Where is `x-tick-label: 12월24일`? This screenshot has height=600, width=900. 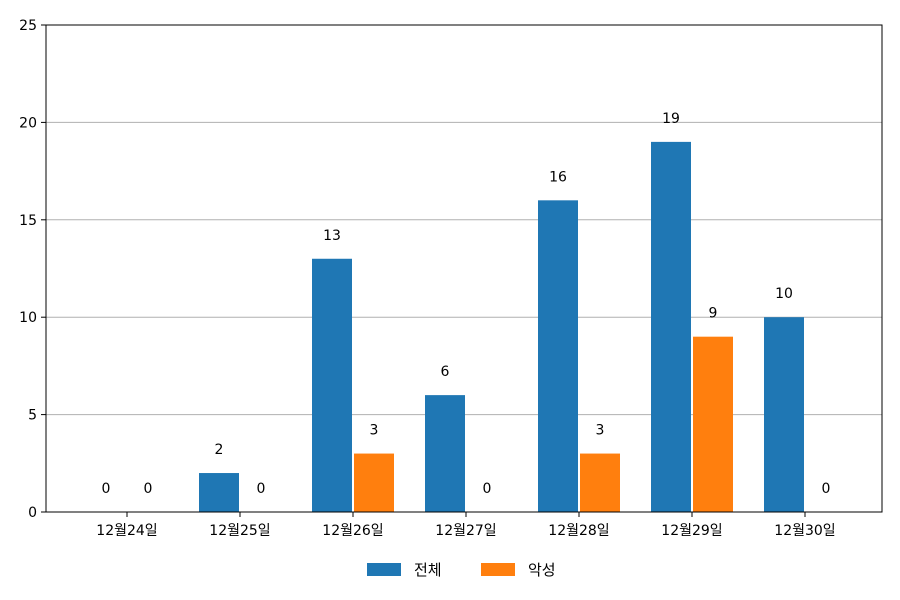
x-tick-label: 12월24일 is located at coordinates (126, 531).